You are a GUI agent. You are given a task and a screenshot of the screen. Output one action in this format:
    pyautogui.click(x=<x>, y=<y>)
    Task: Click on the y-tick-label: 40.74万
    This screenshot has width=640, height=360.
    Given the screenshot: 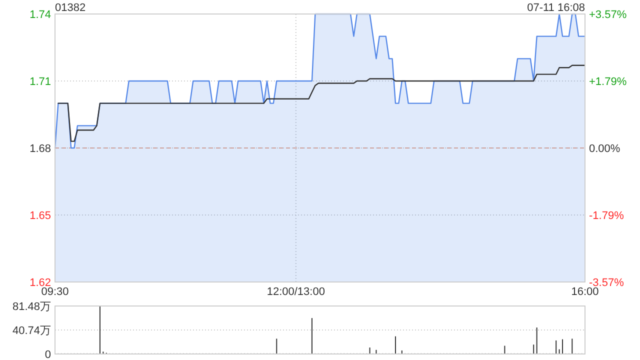 What is the action you would take?
    pyautogui.click(x=31, y=331)
    